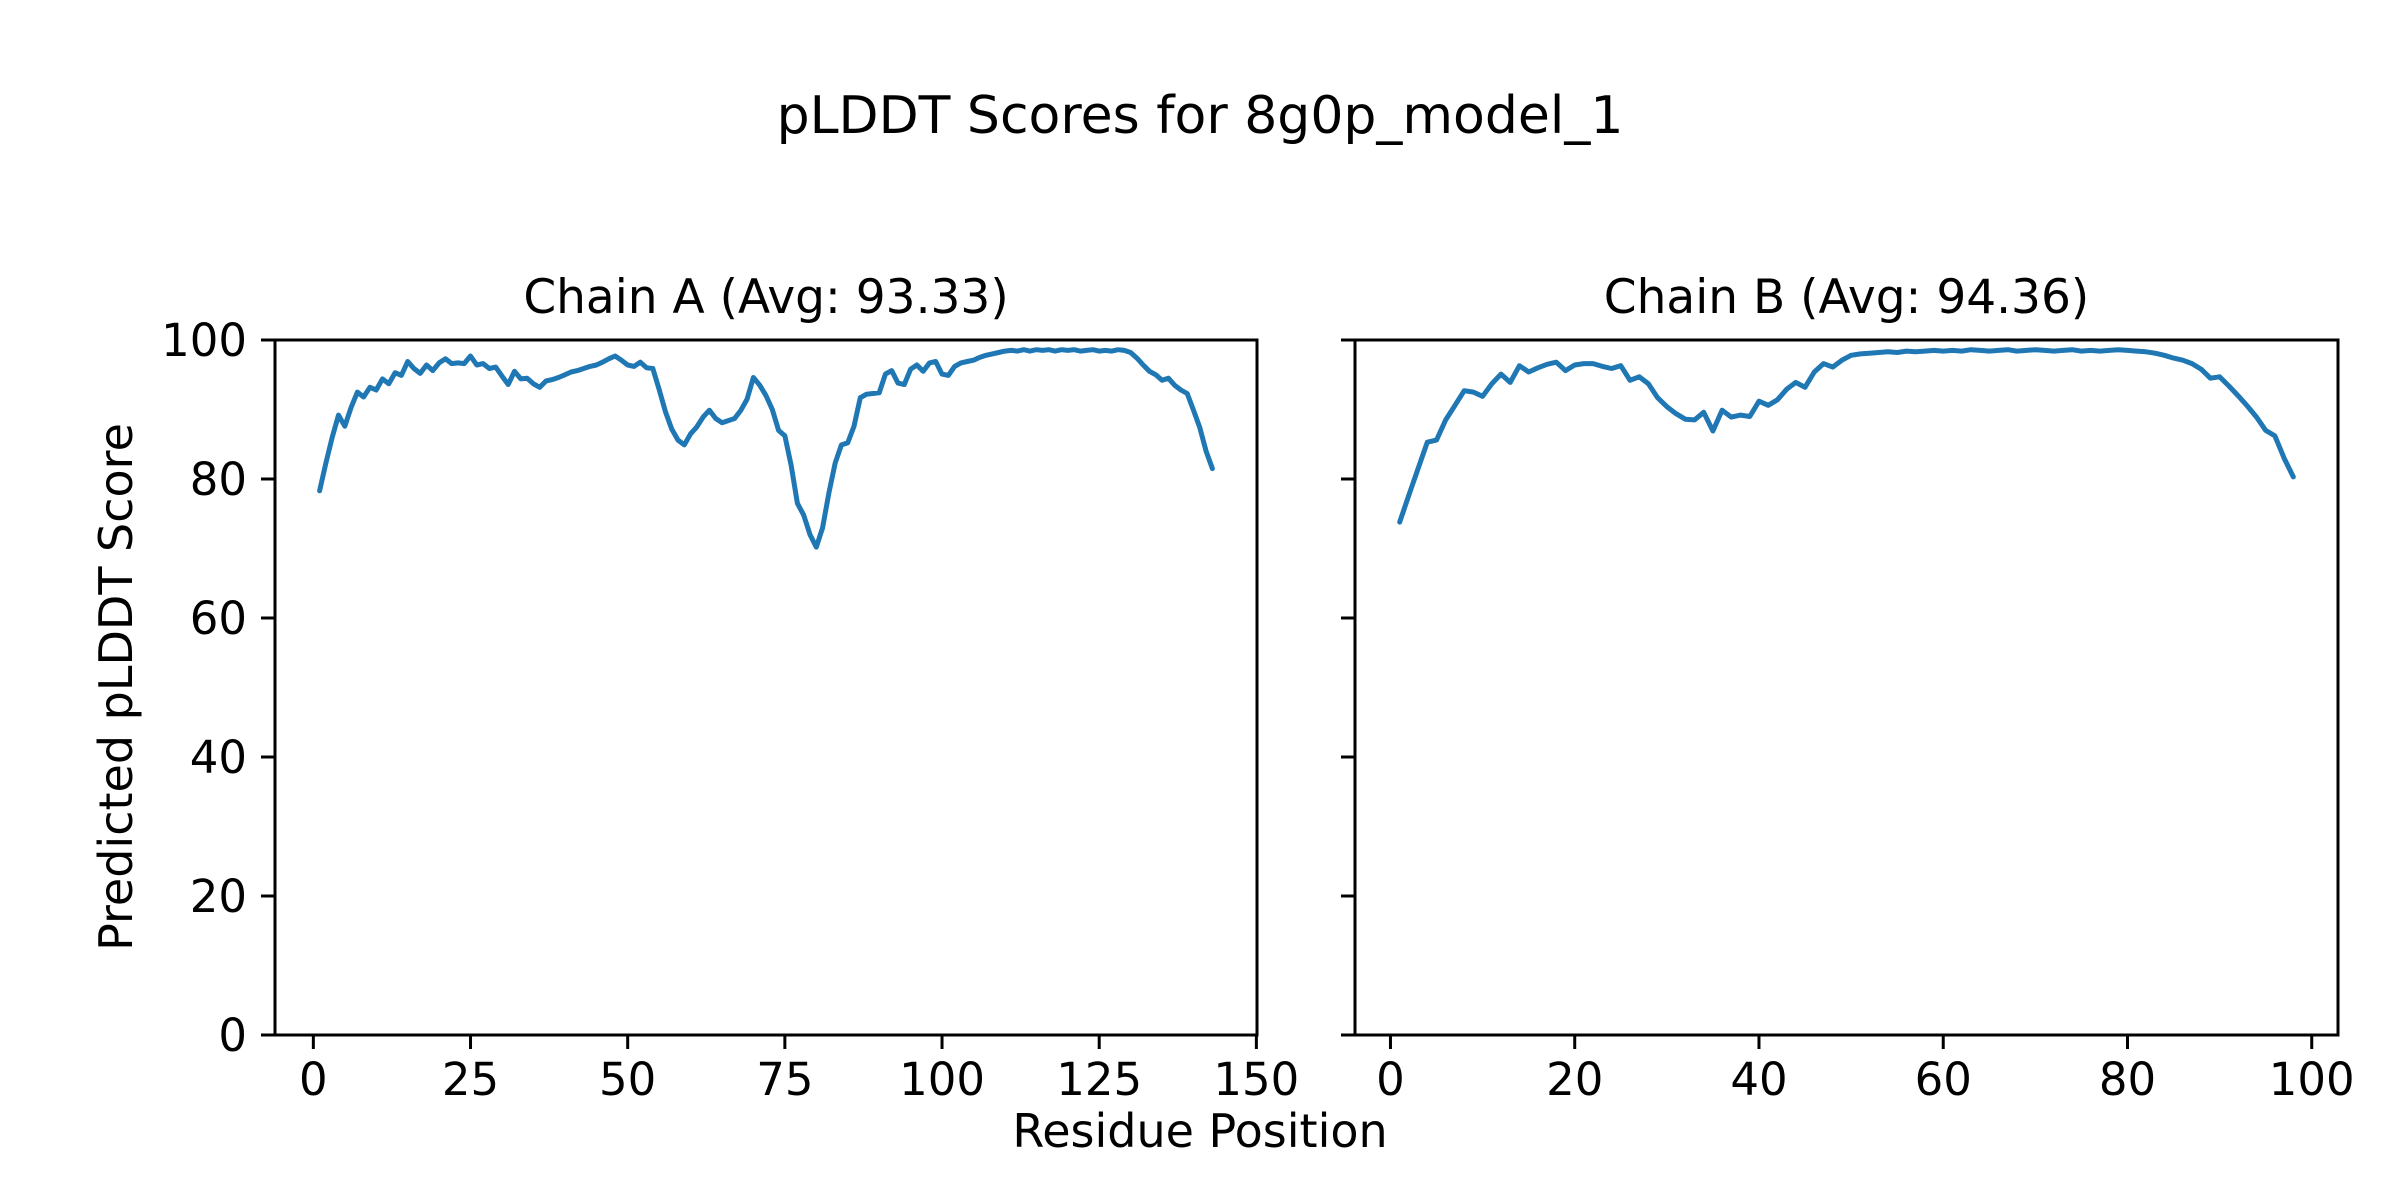 The width and height of the screenshot is (2400, 1200). Describe the element at coordinates (218, 757) in the screenshot. I see `y-tick-label: 40` at that location.